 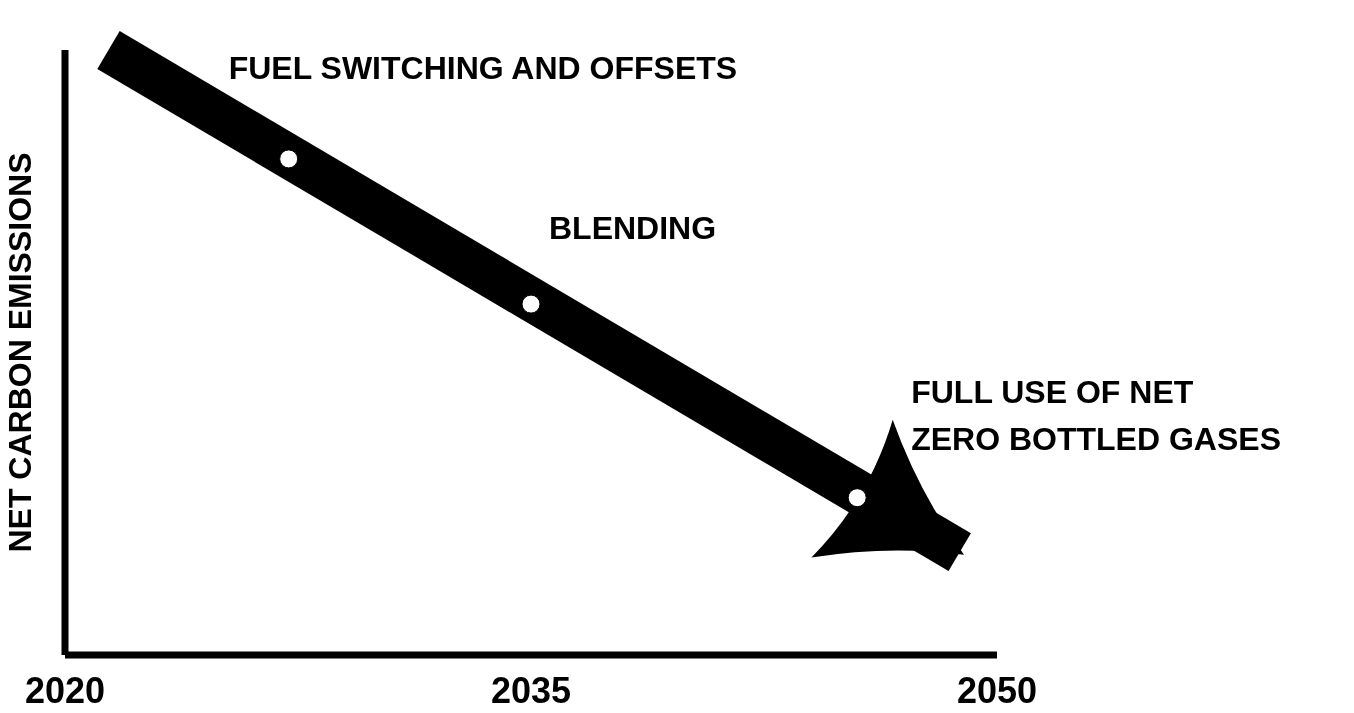 What do you see at coordinates (20, 352) in the screenshot?
I see `y-axis-title: NET CARBON EMISSIONS` at bounding box center [20, 352].